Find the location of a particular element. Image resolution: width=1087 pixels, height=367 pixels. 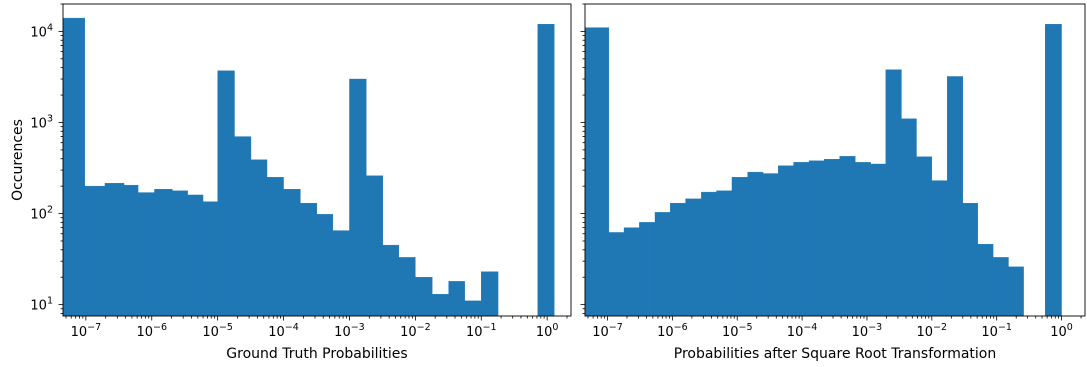

x-tick-exponent: −1 is located at coordinates (1005, 327).